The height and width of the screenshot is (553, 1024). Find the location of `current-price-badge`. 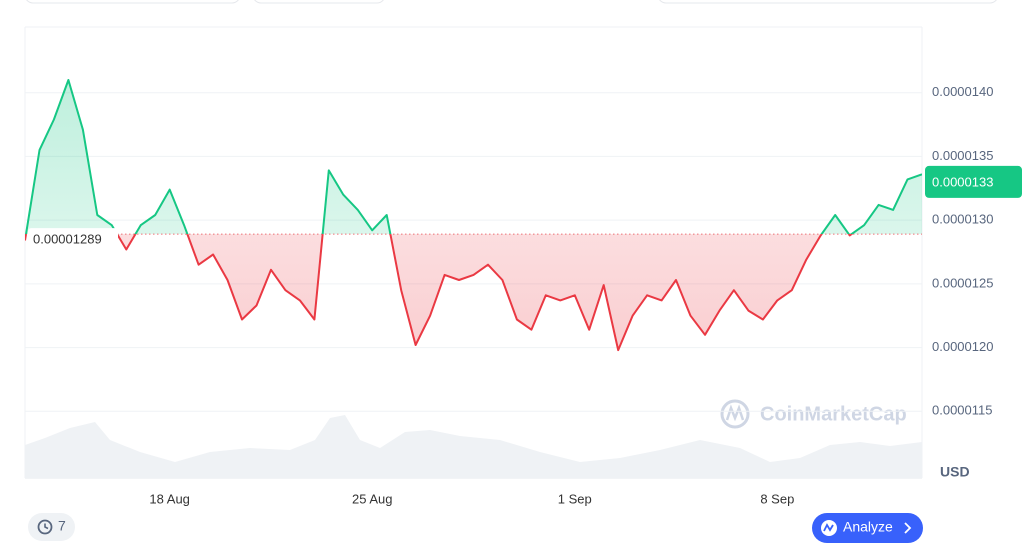

current-price-badge is located at coordinates (973, 181).